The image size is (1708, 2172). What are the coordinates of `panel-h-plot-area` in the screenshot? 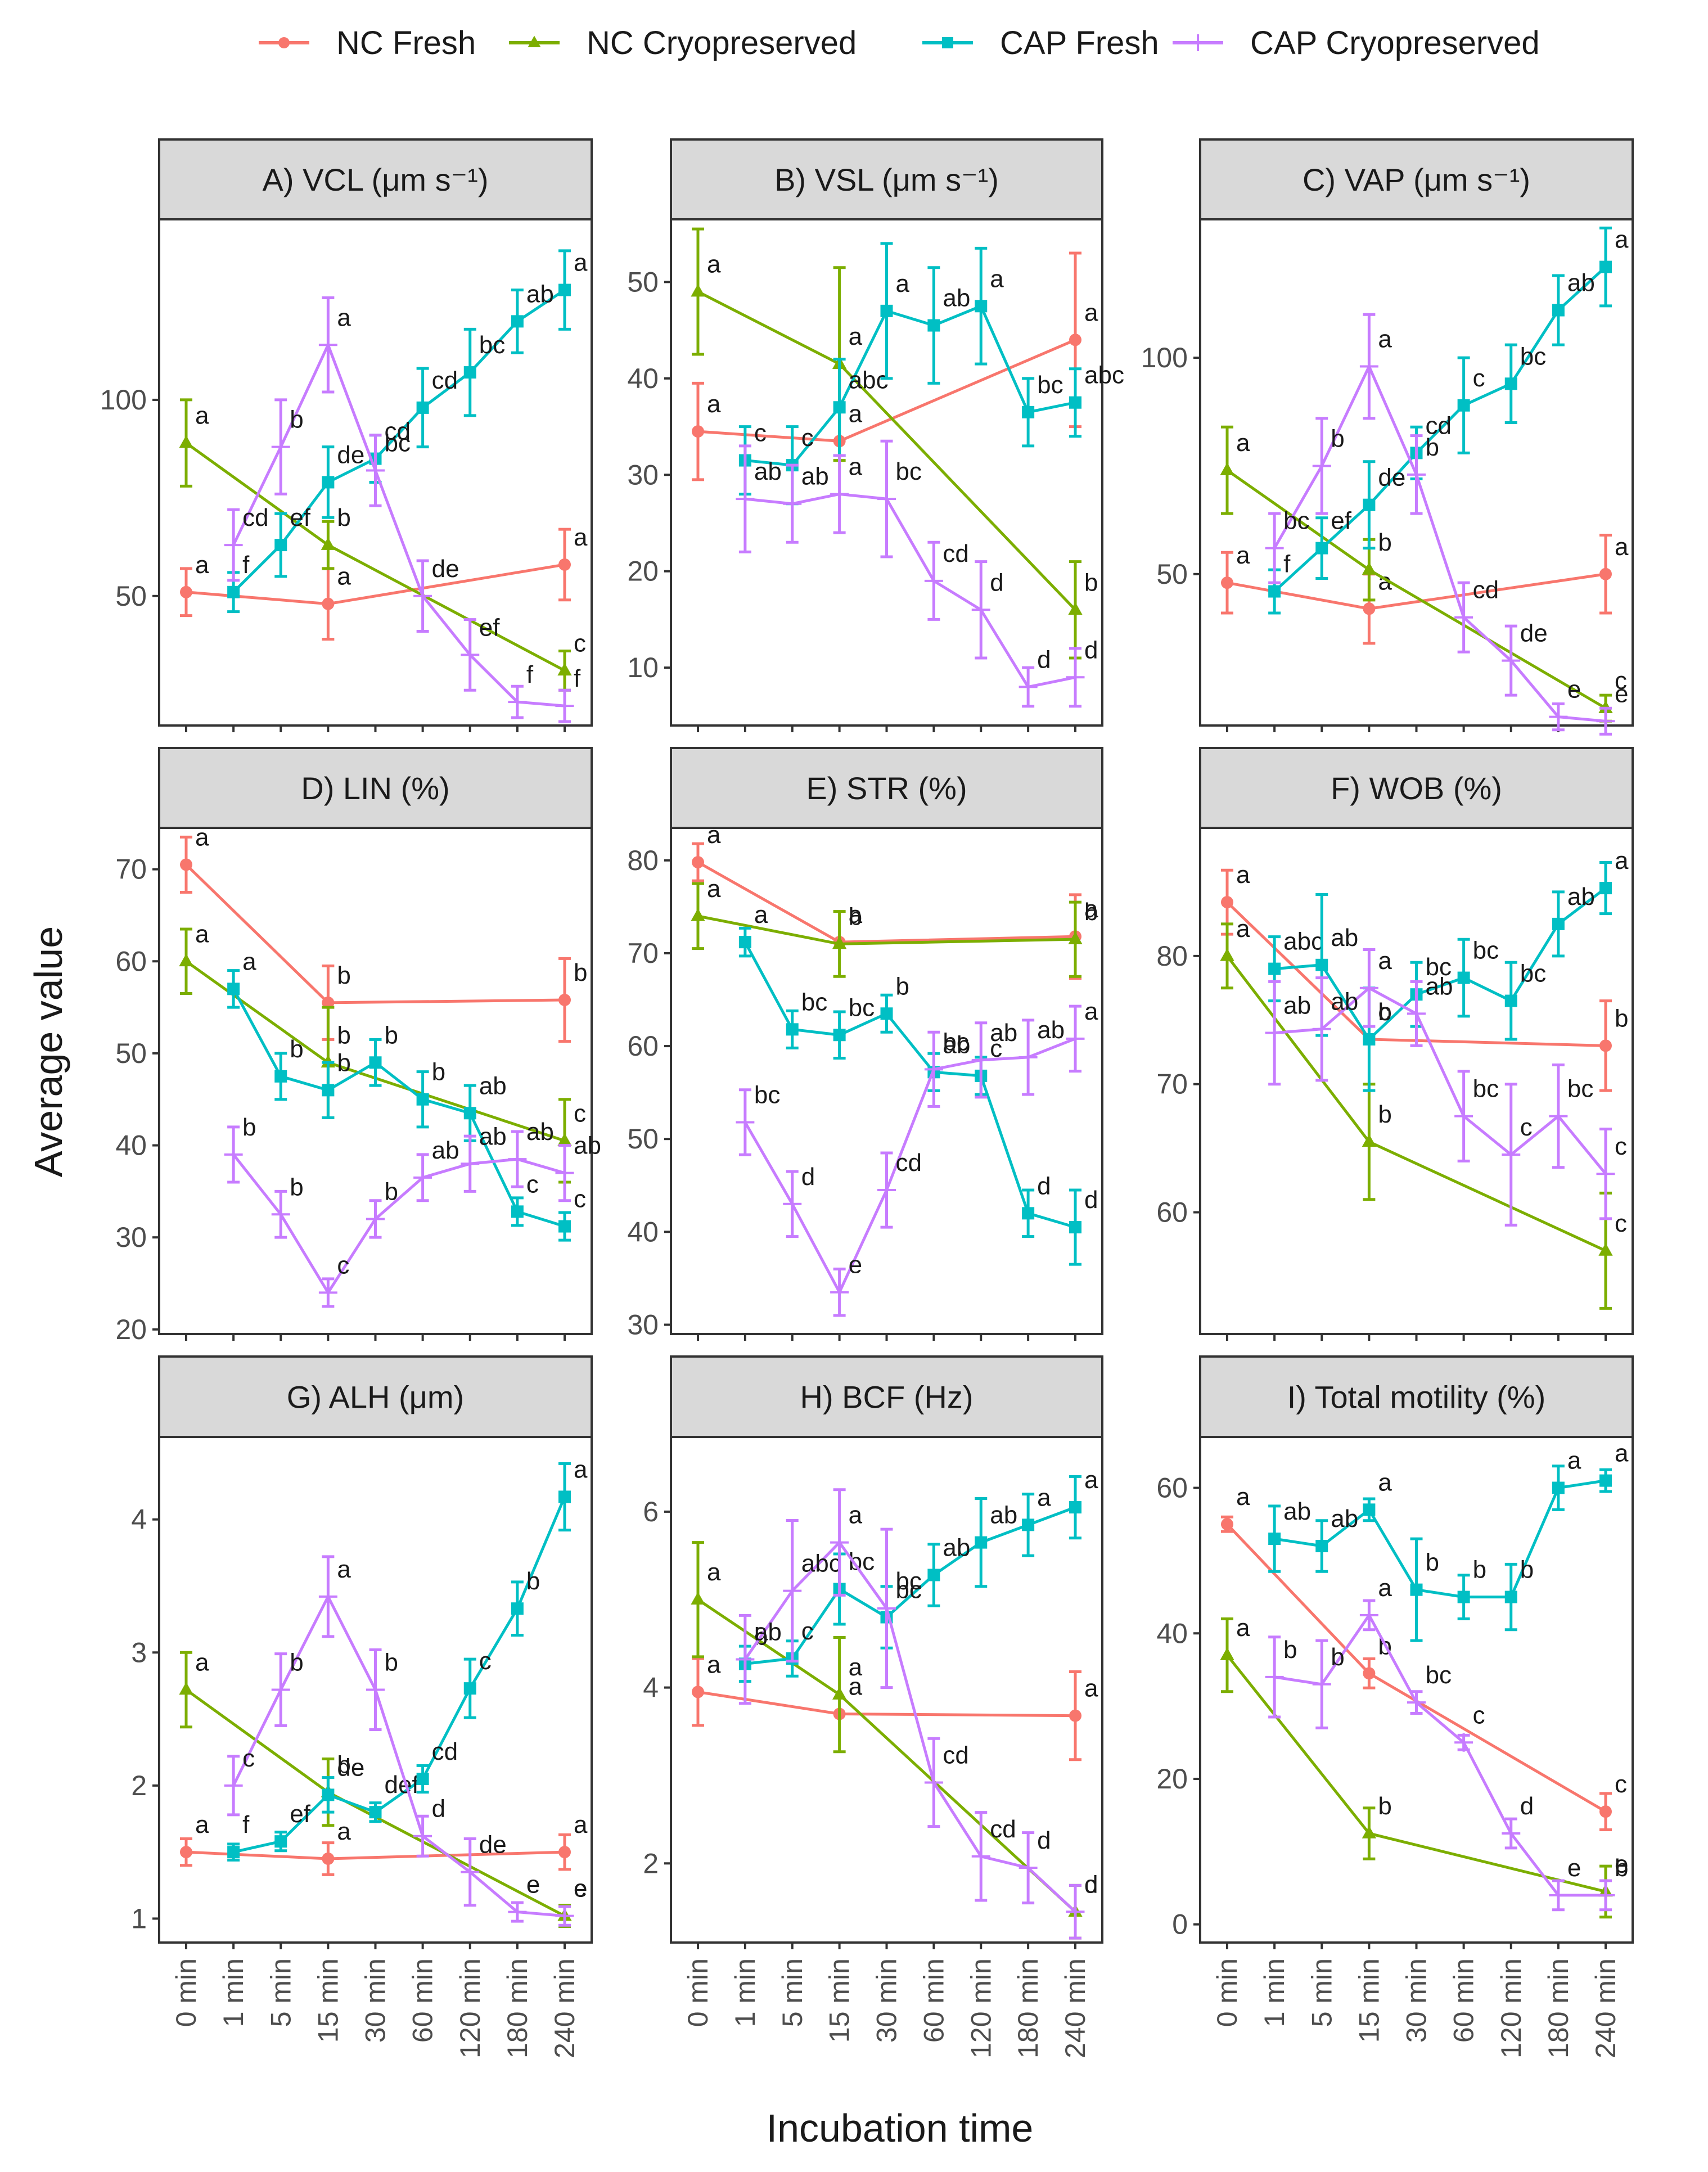 It's located at (886, 1690).